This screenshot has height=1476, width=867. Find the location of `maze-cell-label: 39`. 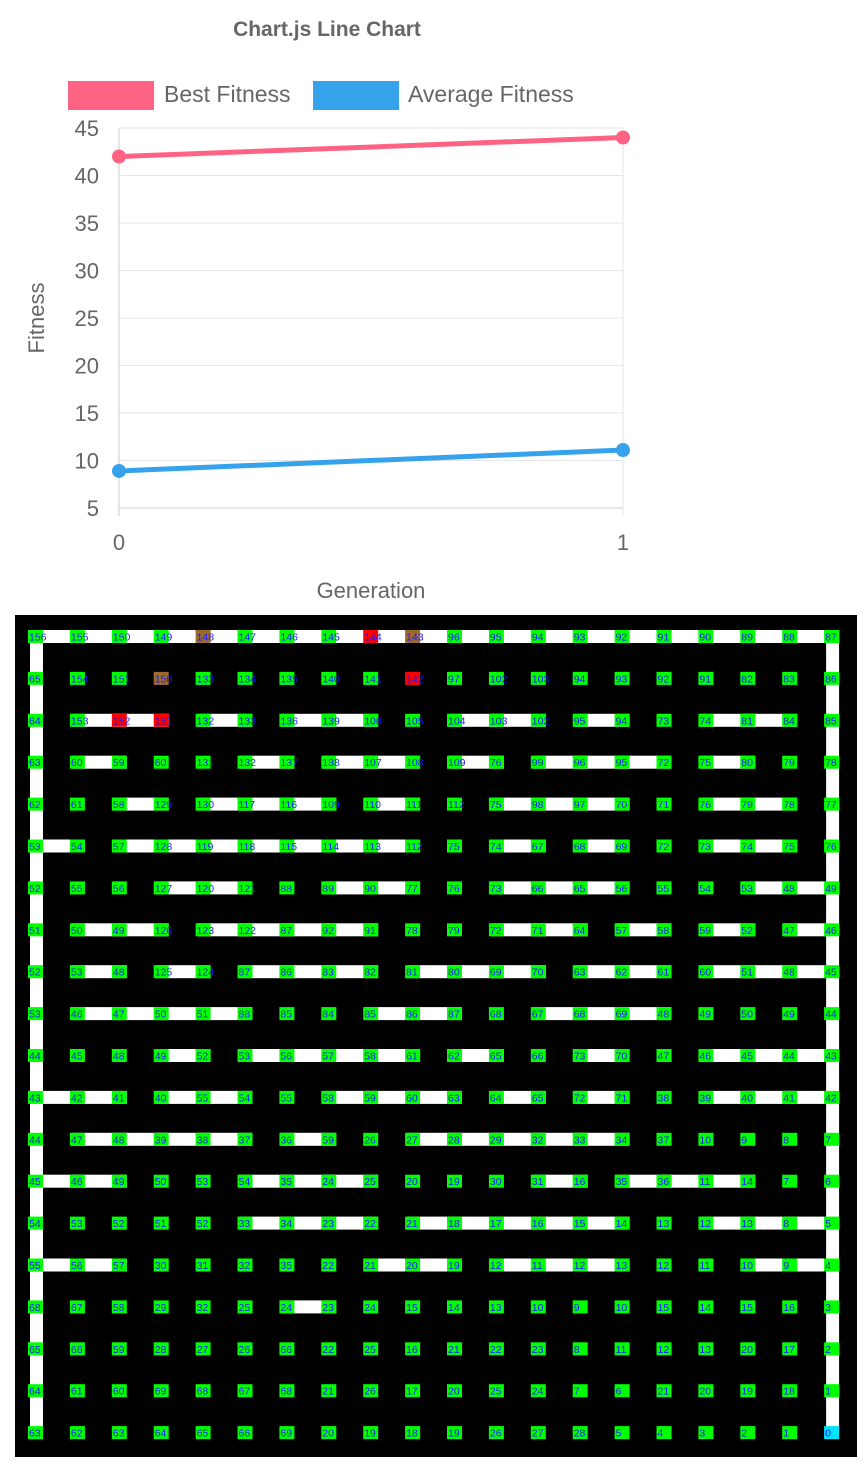

maze-cell-label: 39 is located at coordinates (161, 1140).